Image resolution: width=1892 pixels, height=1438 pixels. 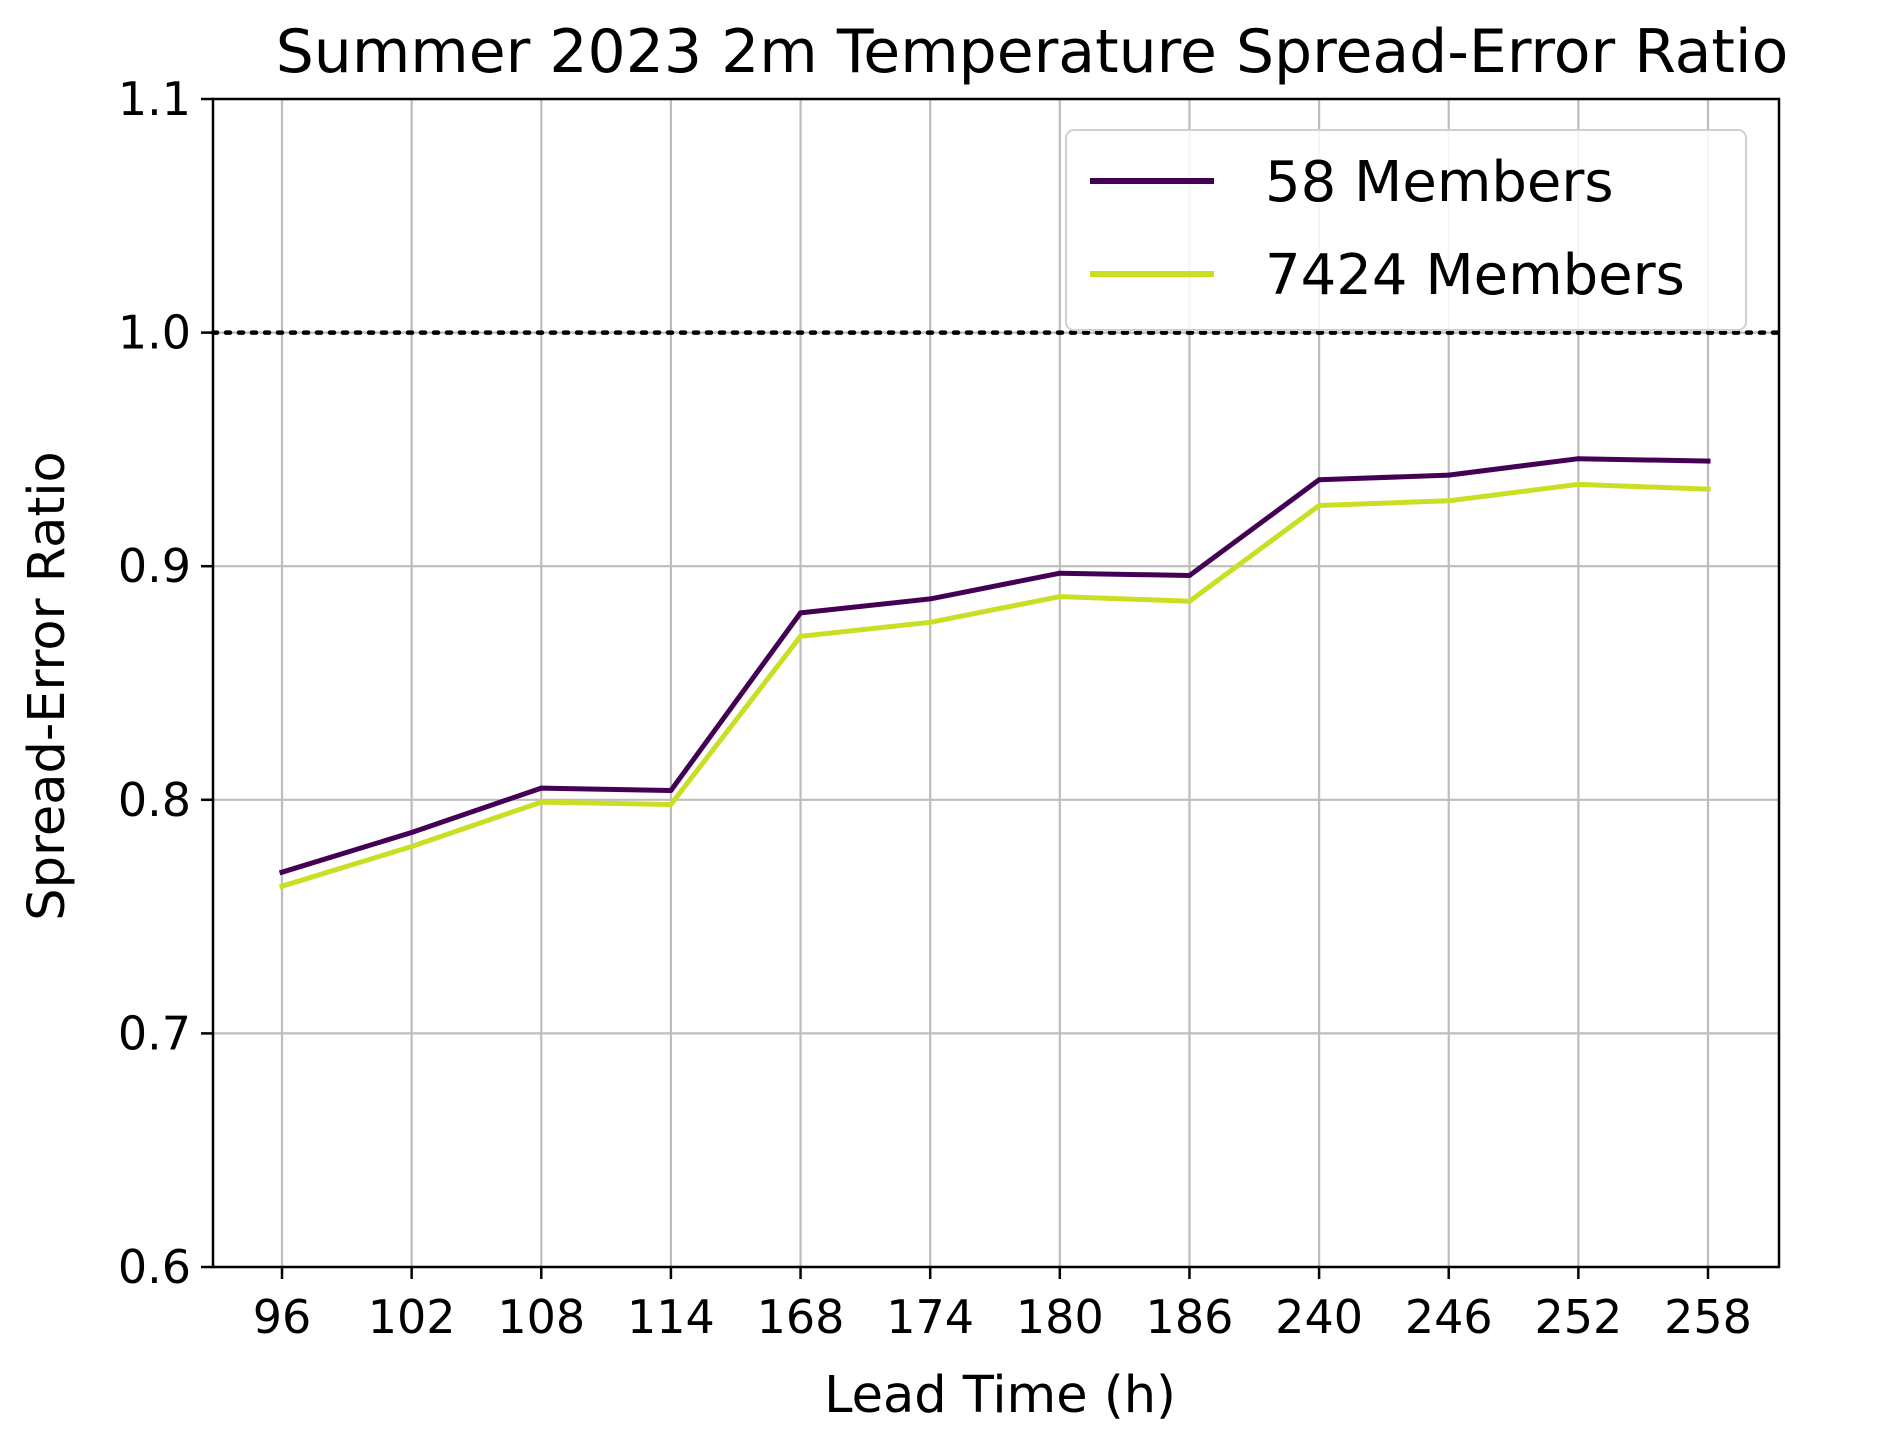 I want to click on x-axis-ticks: 96 102 108 114 168 174 180 186 240 246 252 258, so click(x=1002, y=1305).